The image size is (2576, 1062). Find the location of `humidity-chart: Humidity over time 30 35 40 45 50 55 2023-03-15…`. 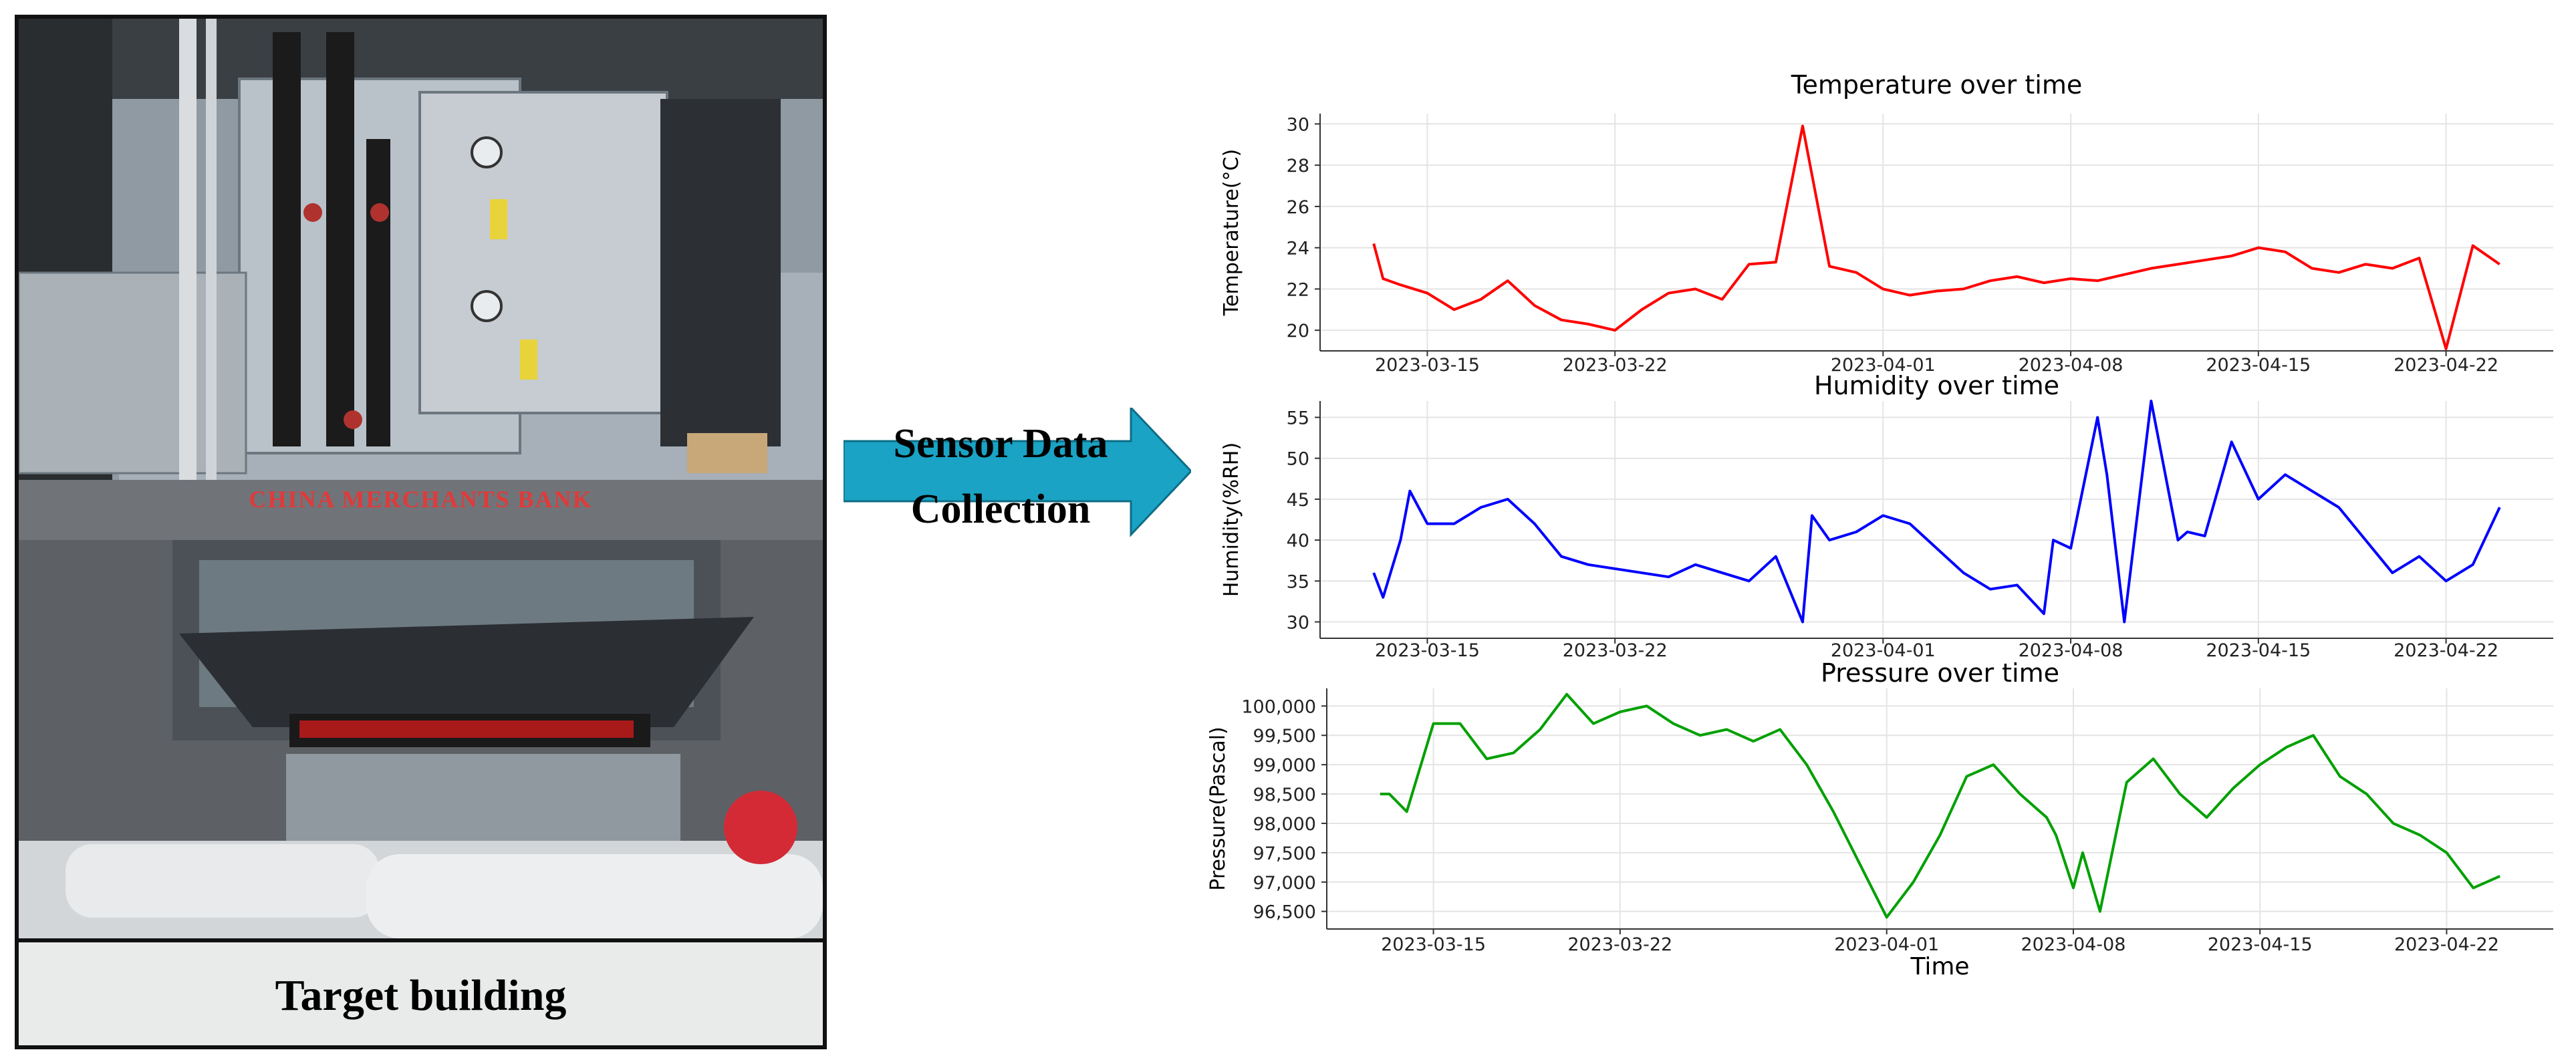

humidity-chart: Humidity over time 30 35 40 45 50 55 2023-03-15… is located at coordinates (1878, 518).